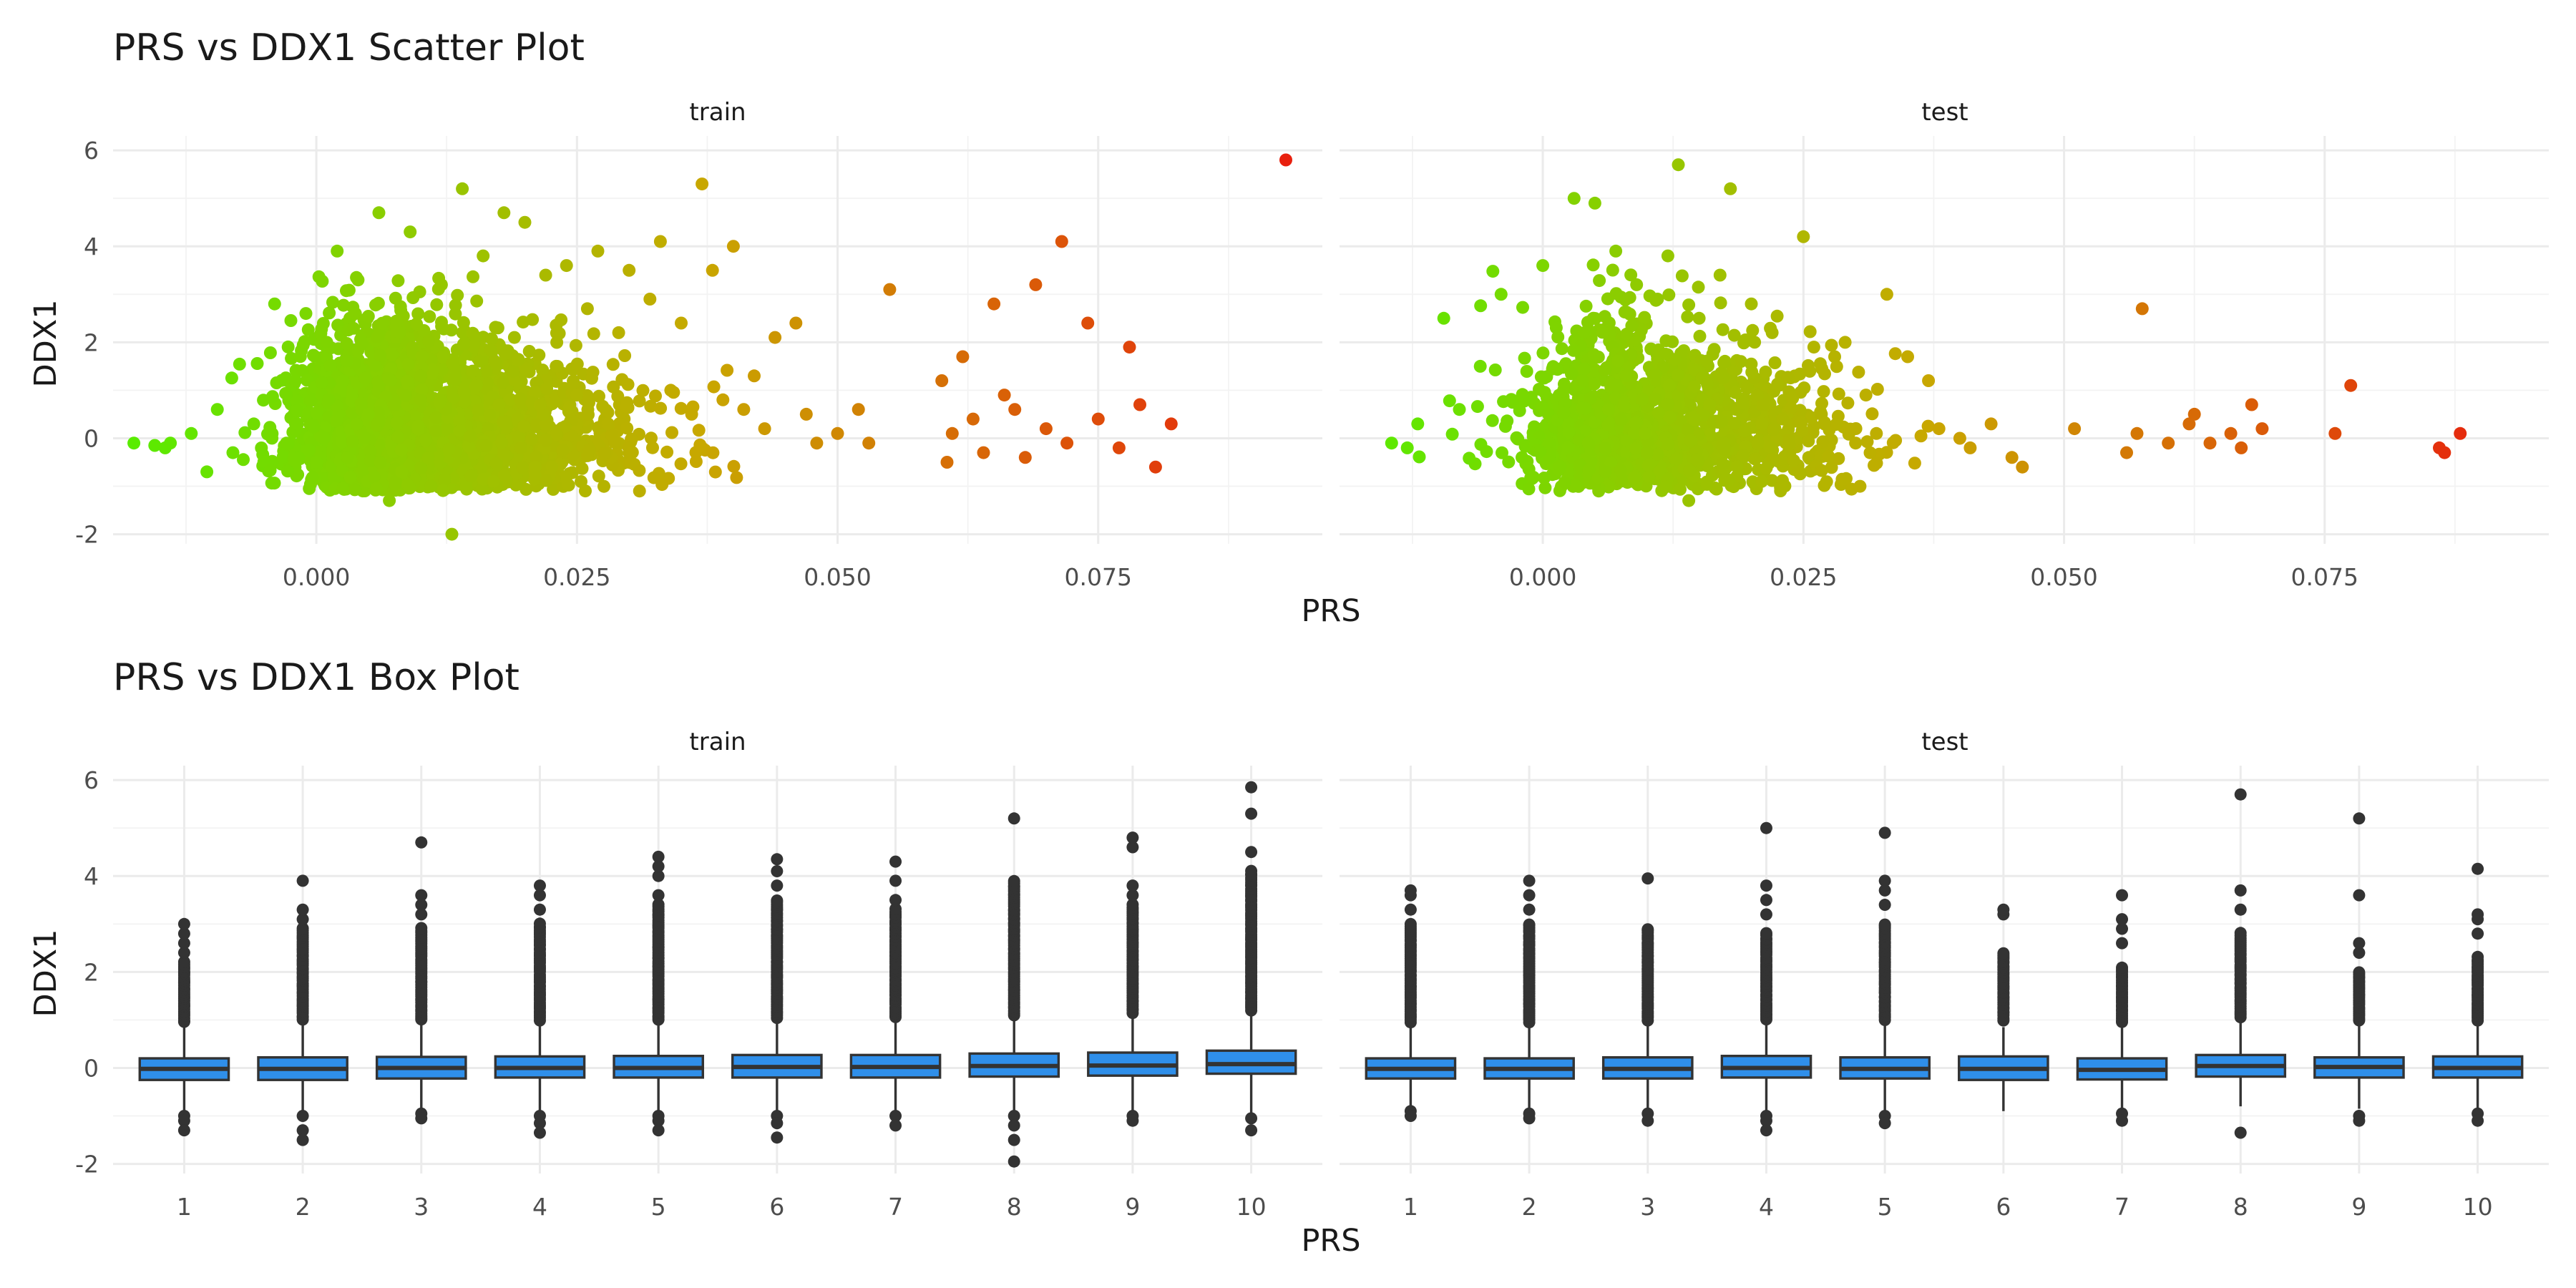 This screenshot has width=2576, height=1288. What do you see at coordinates (837, 577) in the screenshot?
I see `scatter-x-tick-label: 0.050` at bounding box center [837, 577].